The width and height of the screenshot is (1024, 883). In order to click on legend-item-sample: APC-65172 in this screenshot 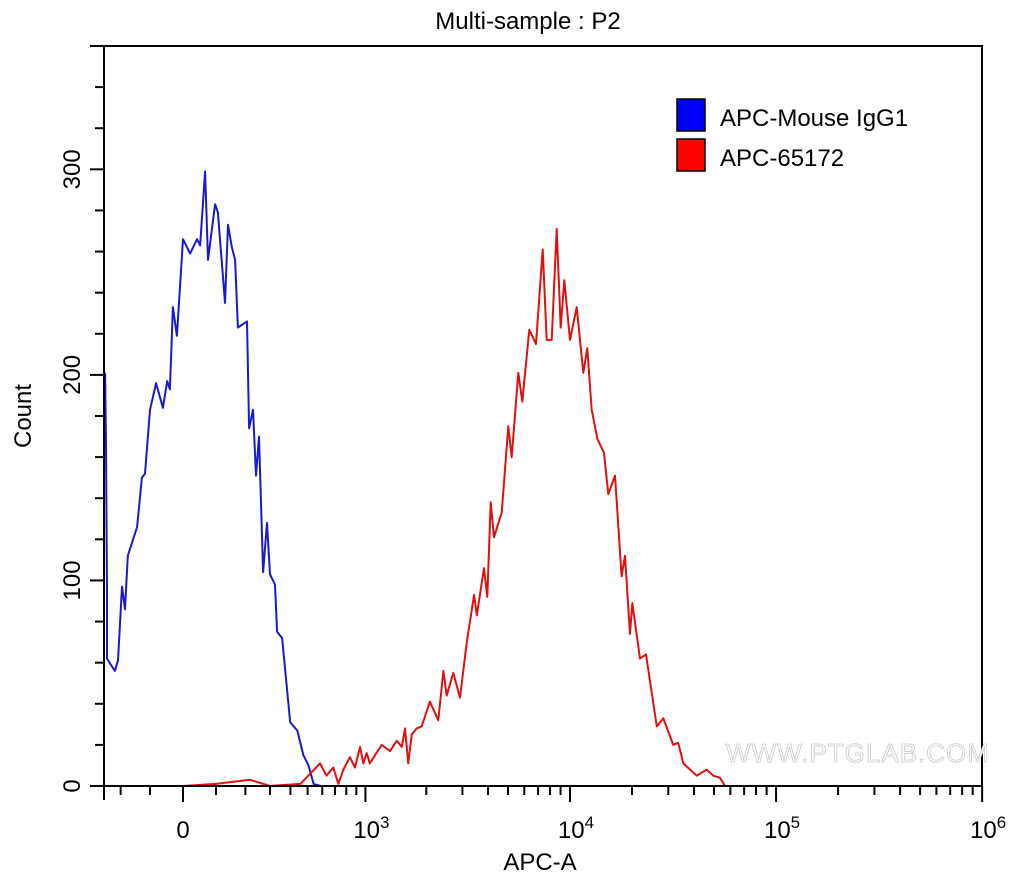, I will do `click(760, 155)`.